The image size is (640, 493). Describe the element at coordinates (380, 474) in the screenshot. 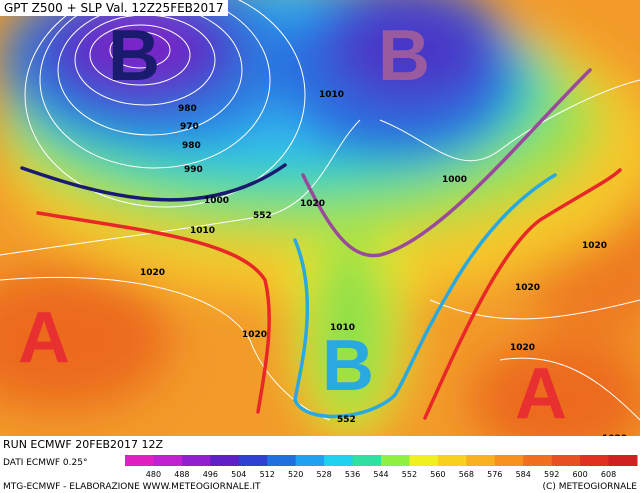

I see `colorbar-label: 544` at that location.